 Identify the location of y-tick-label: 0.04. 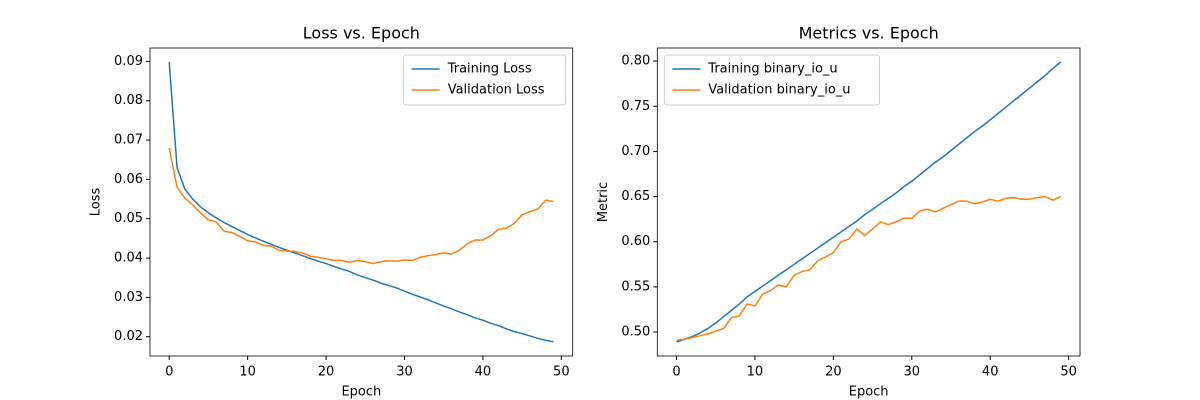
(128, 258).